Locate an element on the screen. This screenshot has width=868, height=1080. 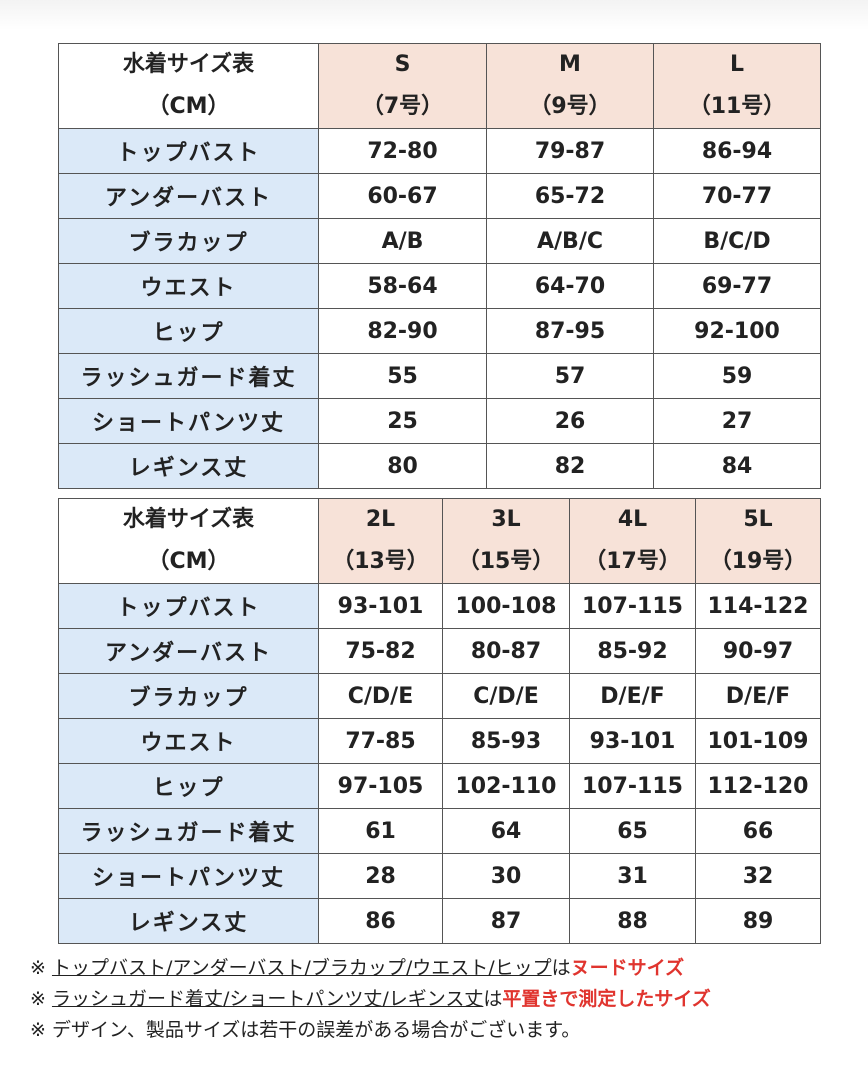
data-row: ウエスト 58-64 64-70 69-77 is located at coordinates (439, 286).